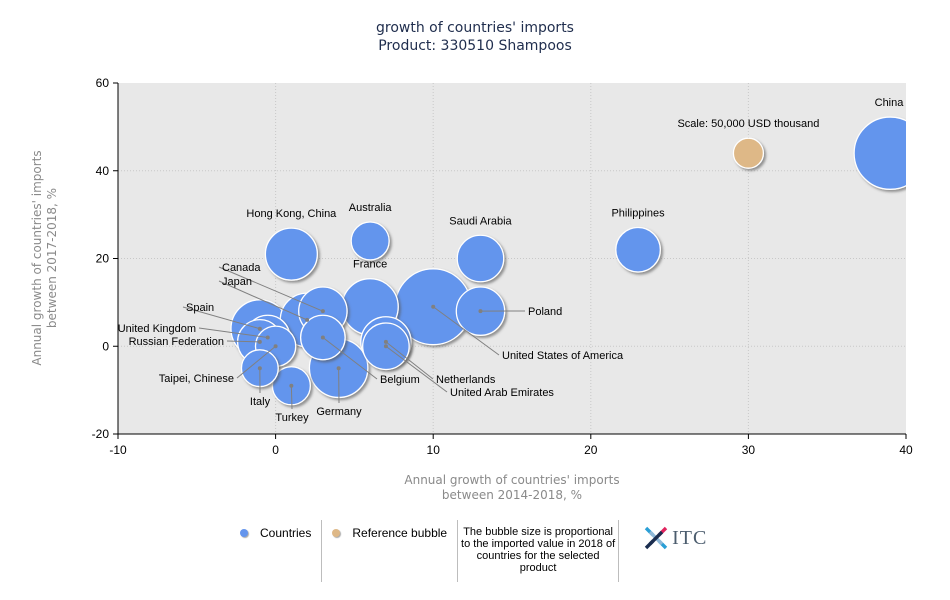  Describe the element at coordinates (291, 397) in the screenshot. I see `leader-line-turkey` at that location.